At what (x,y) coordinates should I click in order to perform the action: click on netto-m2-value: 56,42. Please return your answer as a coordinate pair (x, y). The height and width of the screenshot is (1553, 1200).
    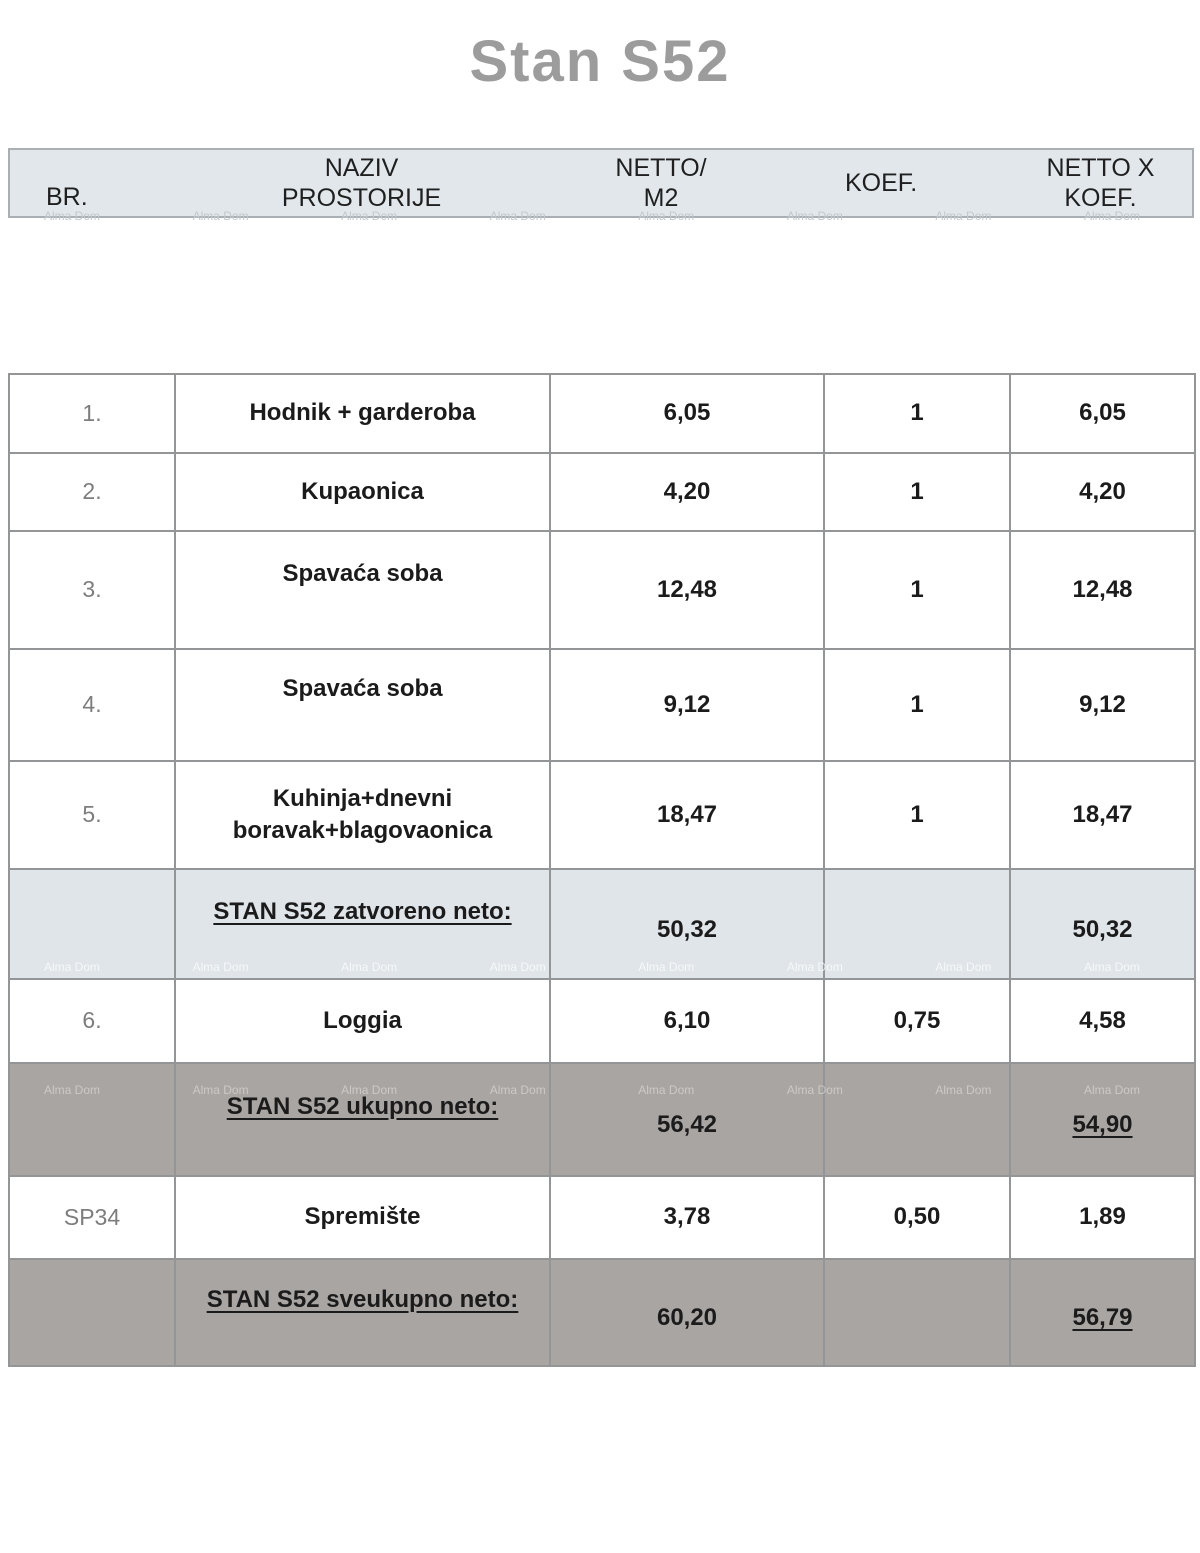
    Looking at the image, I should click on (687, 1125).